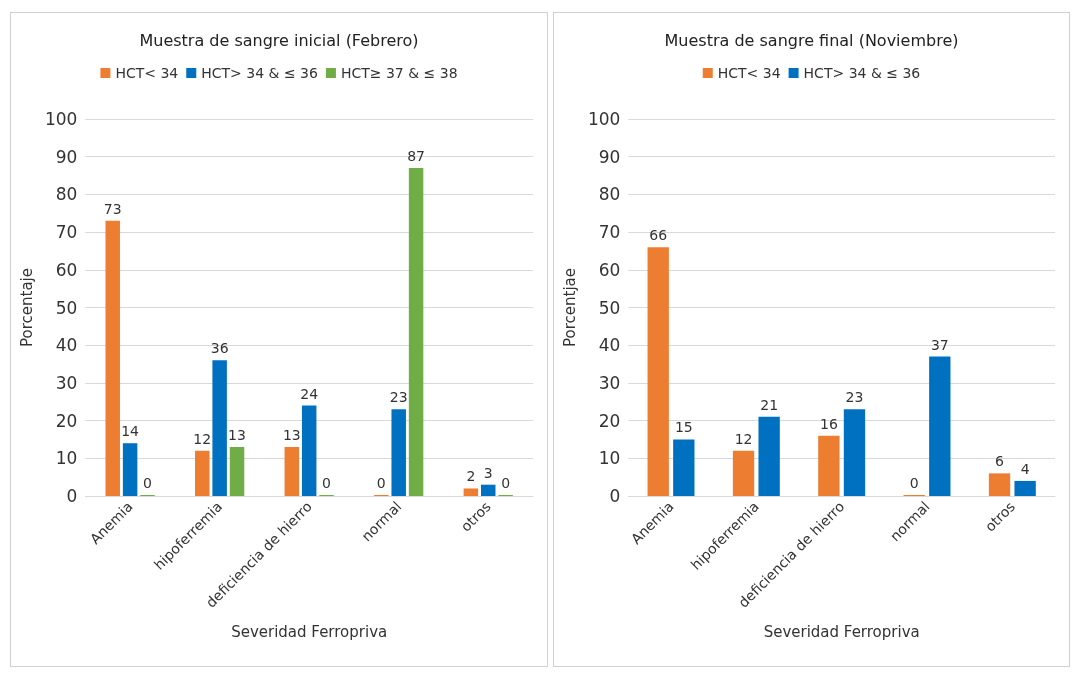 This screenshot has width=1073, height=673. I want to click on data-label: 66, so click(658, 235).